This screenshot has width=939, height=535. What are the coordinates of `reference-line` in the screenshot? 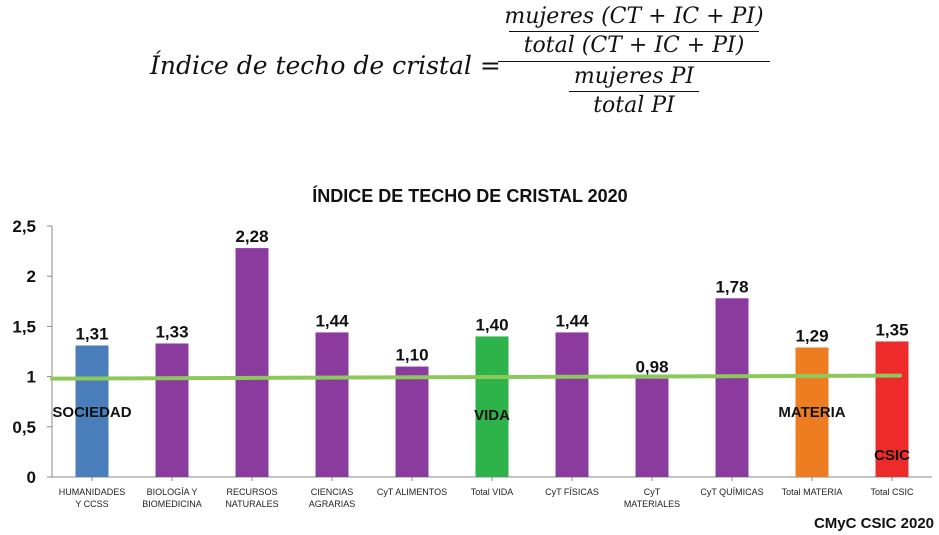 It's located at (476, 377).